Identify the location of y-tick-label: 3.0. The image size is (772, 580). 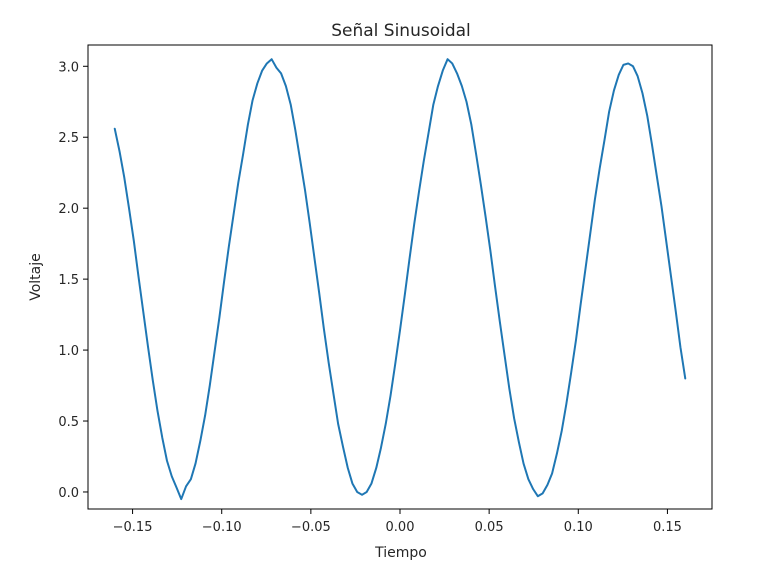
(68, 67).